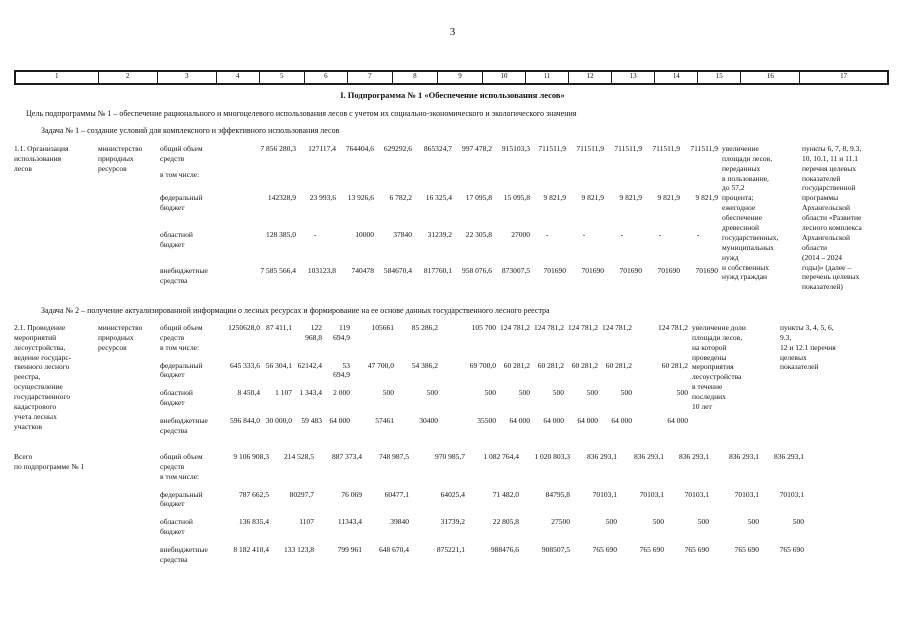  Describe the element at coordinates (349, 522) in the screenshot. I see `funding-value: 11343,4` at that location.